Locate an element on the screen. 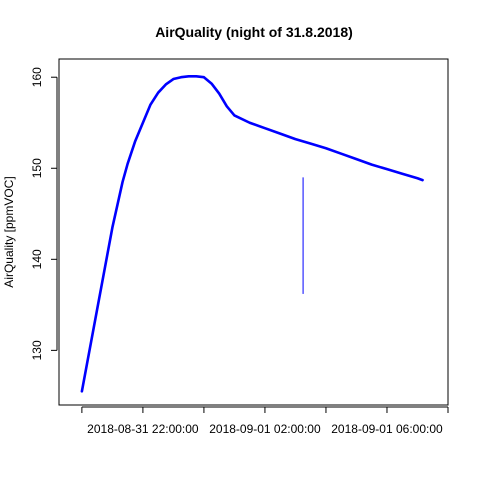 This screenshot has height=480, width=480. y-tick-label: 140 is located at coordinates (37, 259).